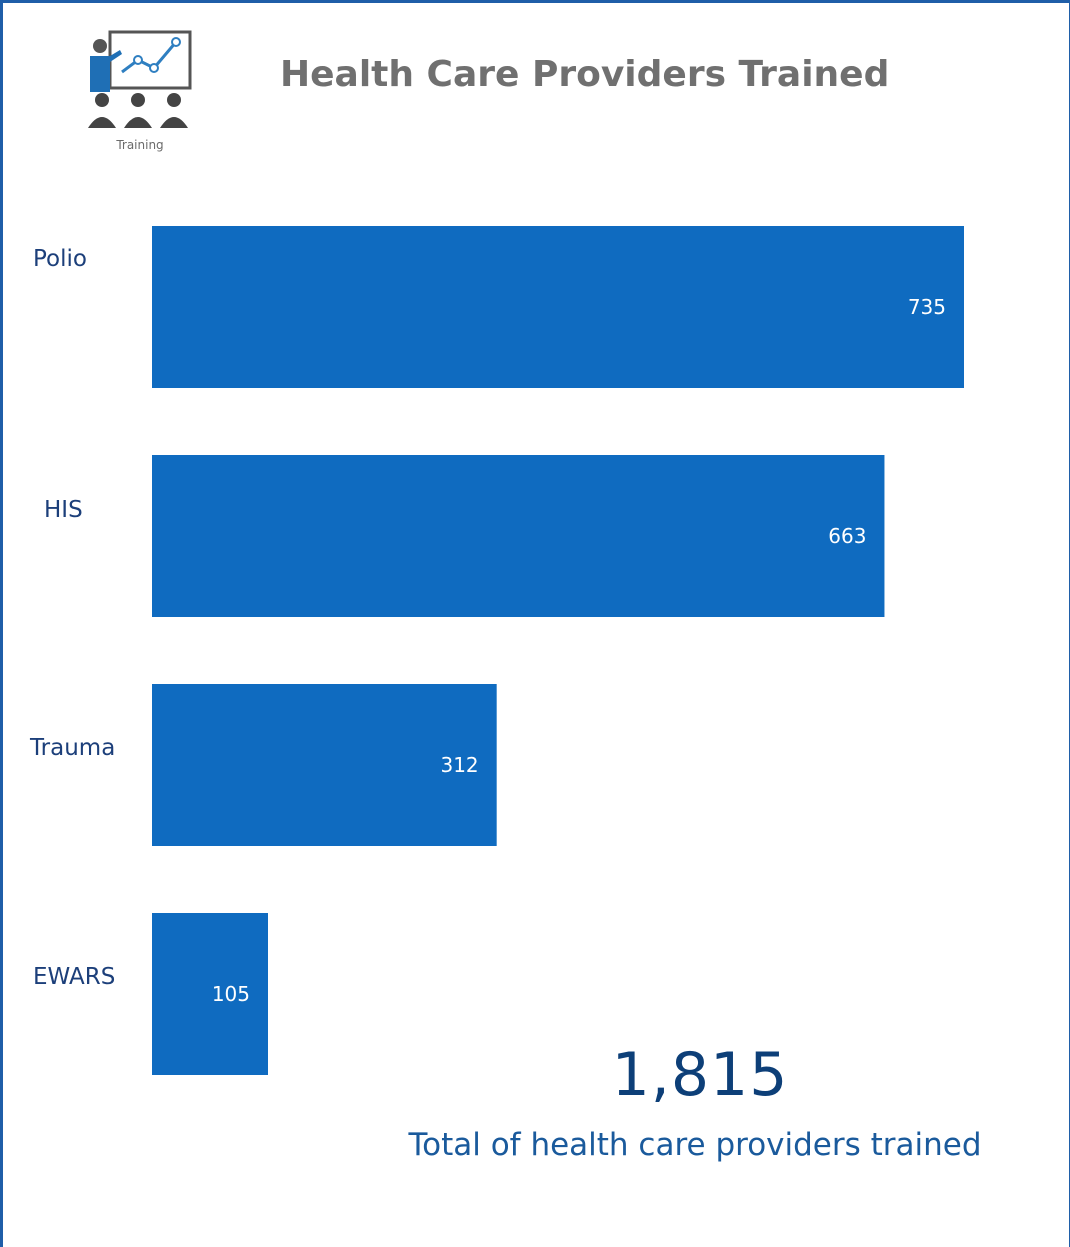  I want to click on training-presentation-icon, so click(140, 93).